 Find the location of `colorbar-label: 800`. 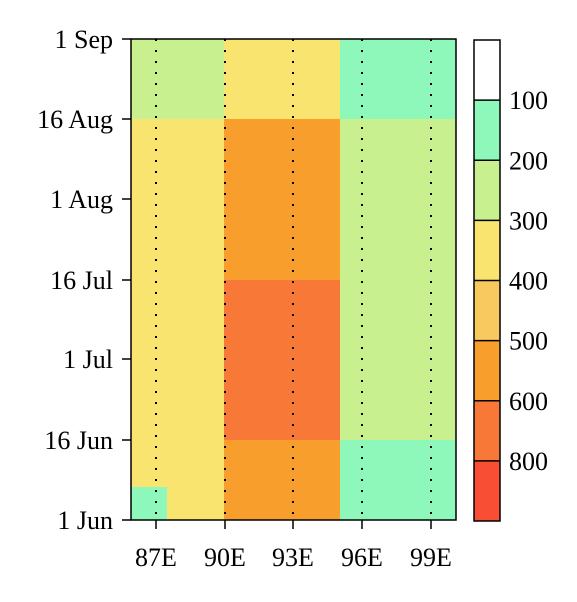

colorbar-label: 800 is located at coordinates (528, 461).